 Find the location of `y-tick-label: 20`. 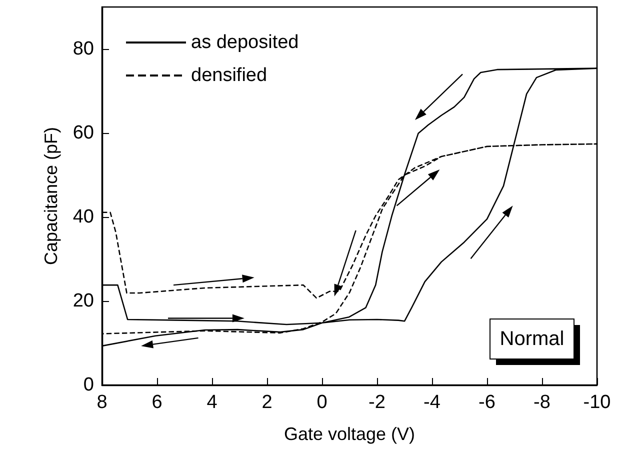

y-tick-label: 20 is located at coordinates (83, 301).